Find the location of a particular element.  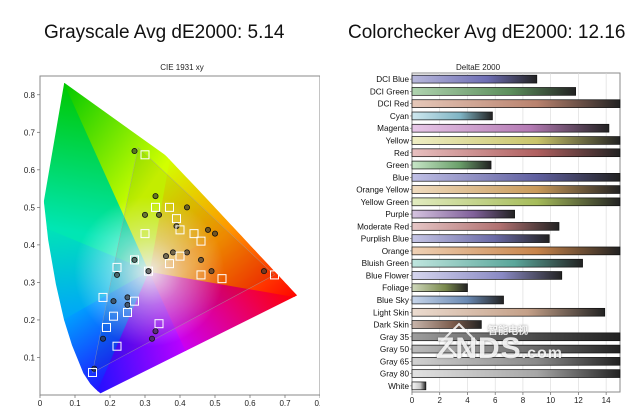

category-label-14: Orange is located at coordinates (396, 251).